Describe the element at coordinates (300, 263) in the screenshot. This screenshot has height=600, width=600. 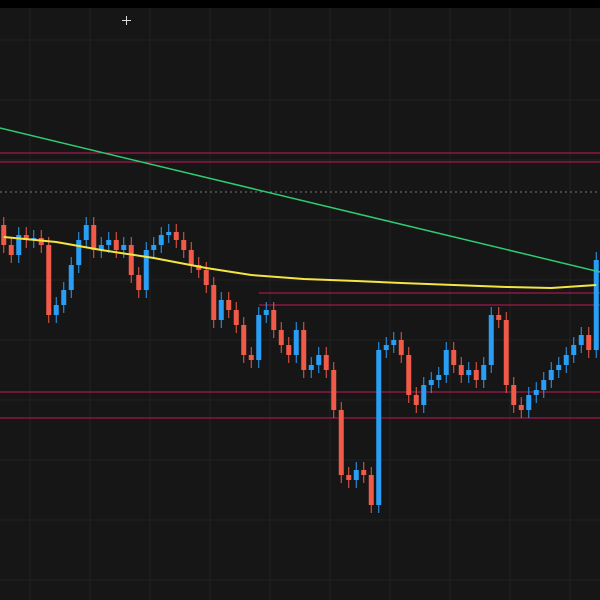
I see `moving-average` at that location.